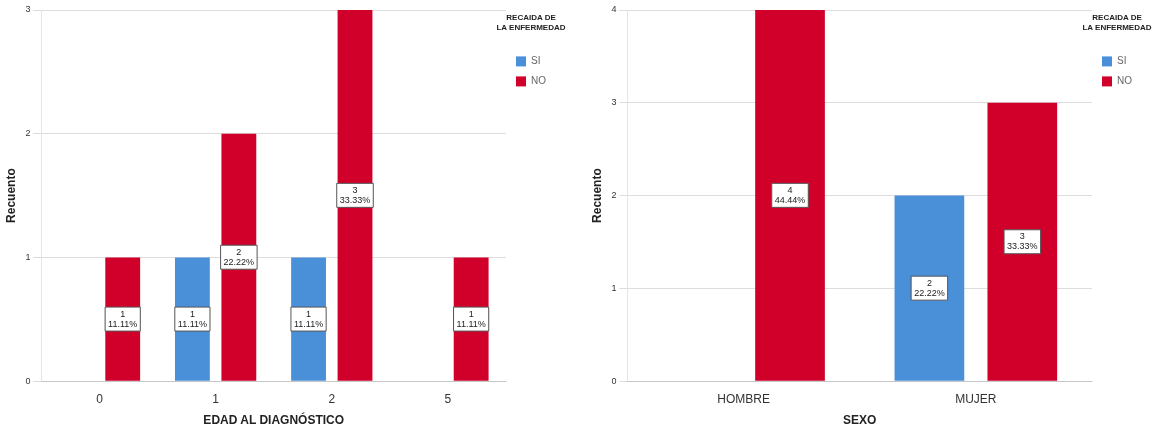 The width and height of the screenshot is (1172, 432). Describe the element at coordinates (860, 420) in the screenshot. I see `x-axis-title: SEXO` at that location.